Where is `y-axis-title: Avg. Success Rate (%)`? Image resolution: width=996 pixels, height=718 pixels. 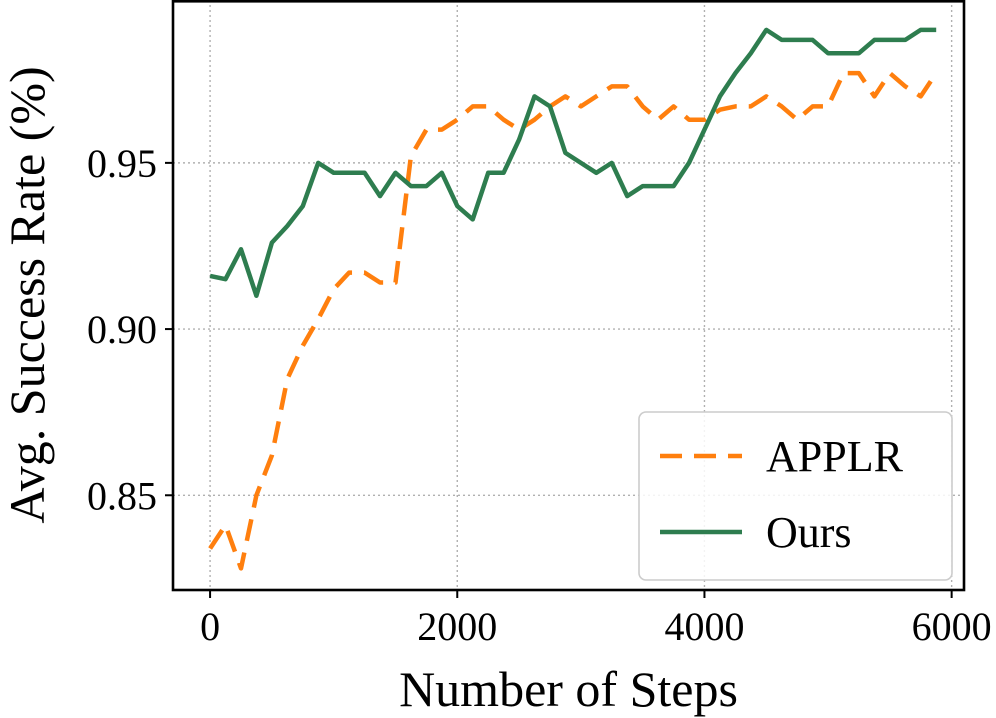
y-axis-title: Avg. Success Rate (%) is located at coordinates (27, 294).